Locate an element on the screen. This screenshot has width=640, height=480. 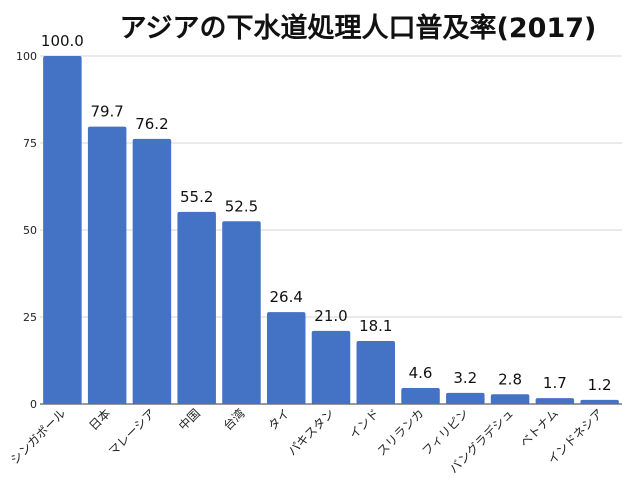
data-label: 52.5 is located at coordinates (241, 206).